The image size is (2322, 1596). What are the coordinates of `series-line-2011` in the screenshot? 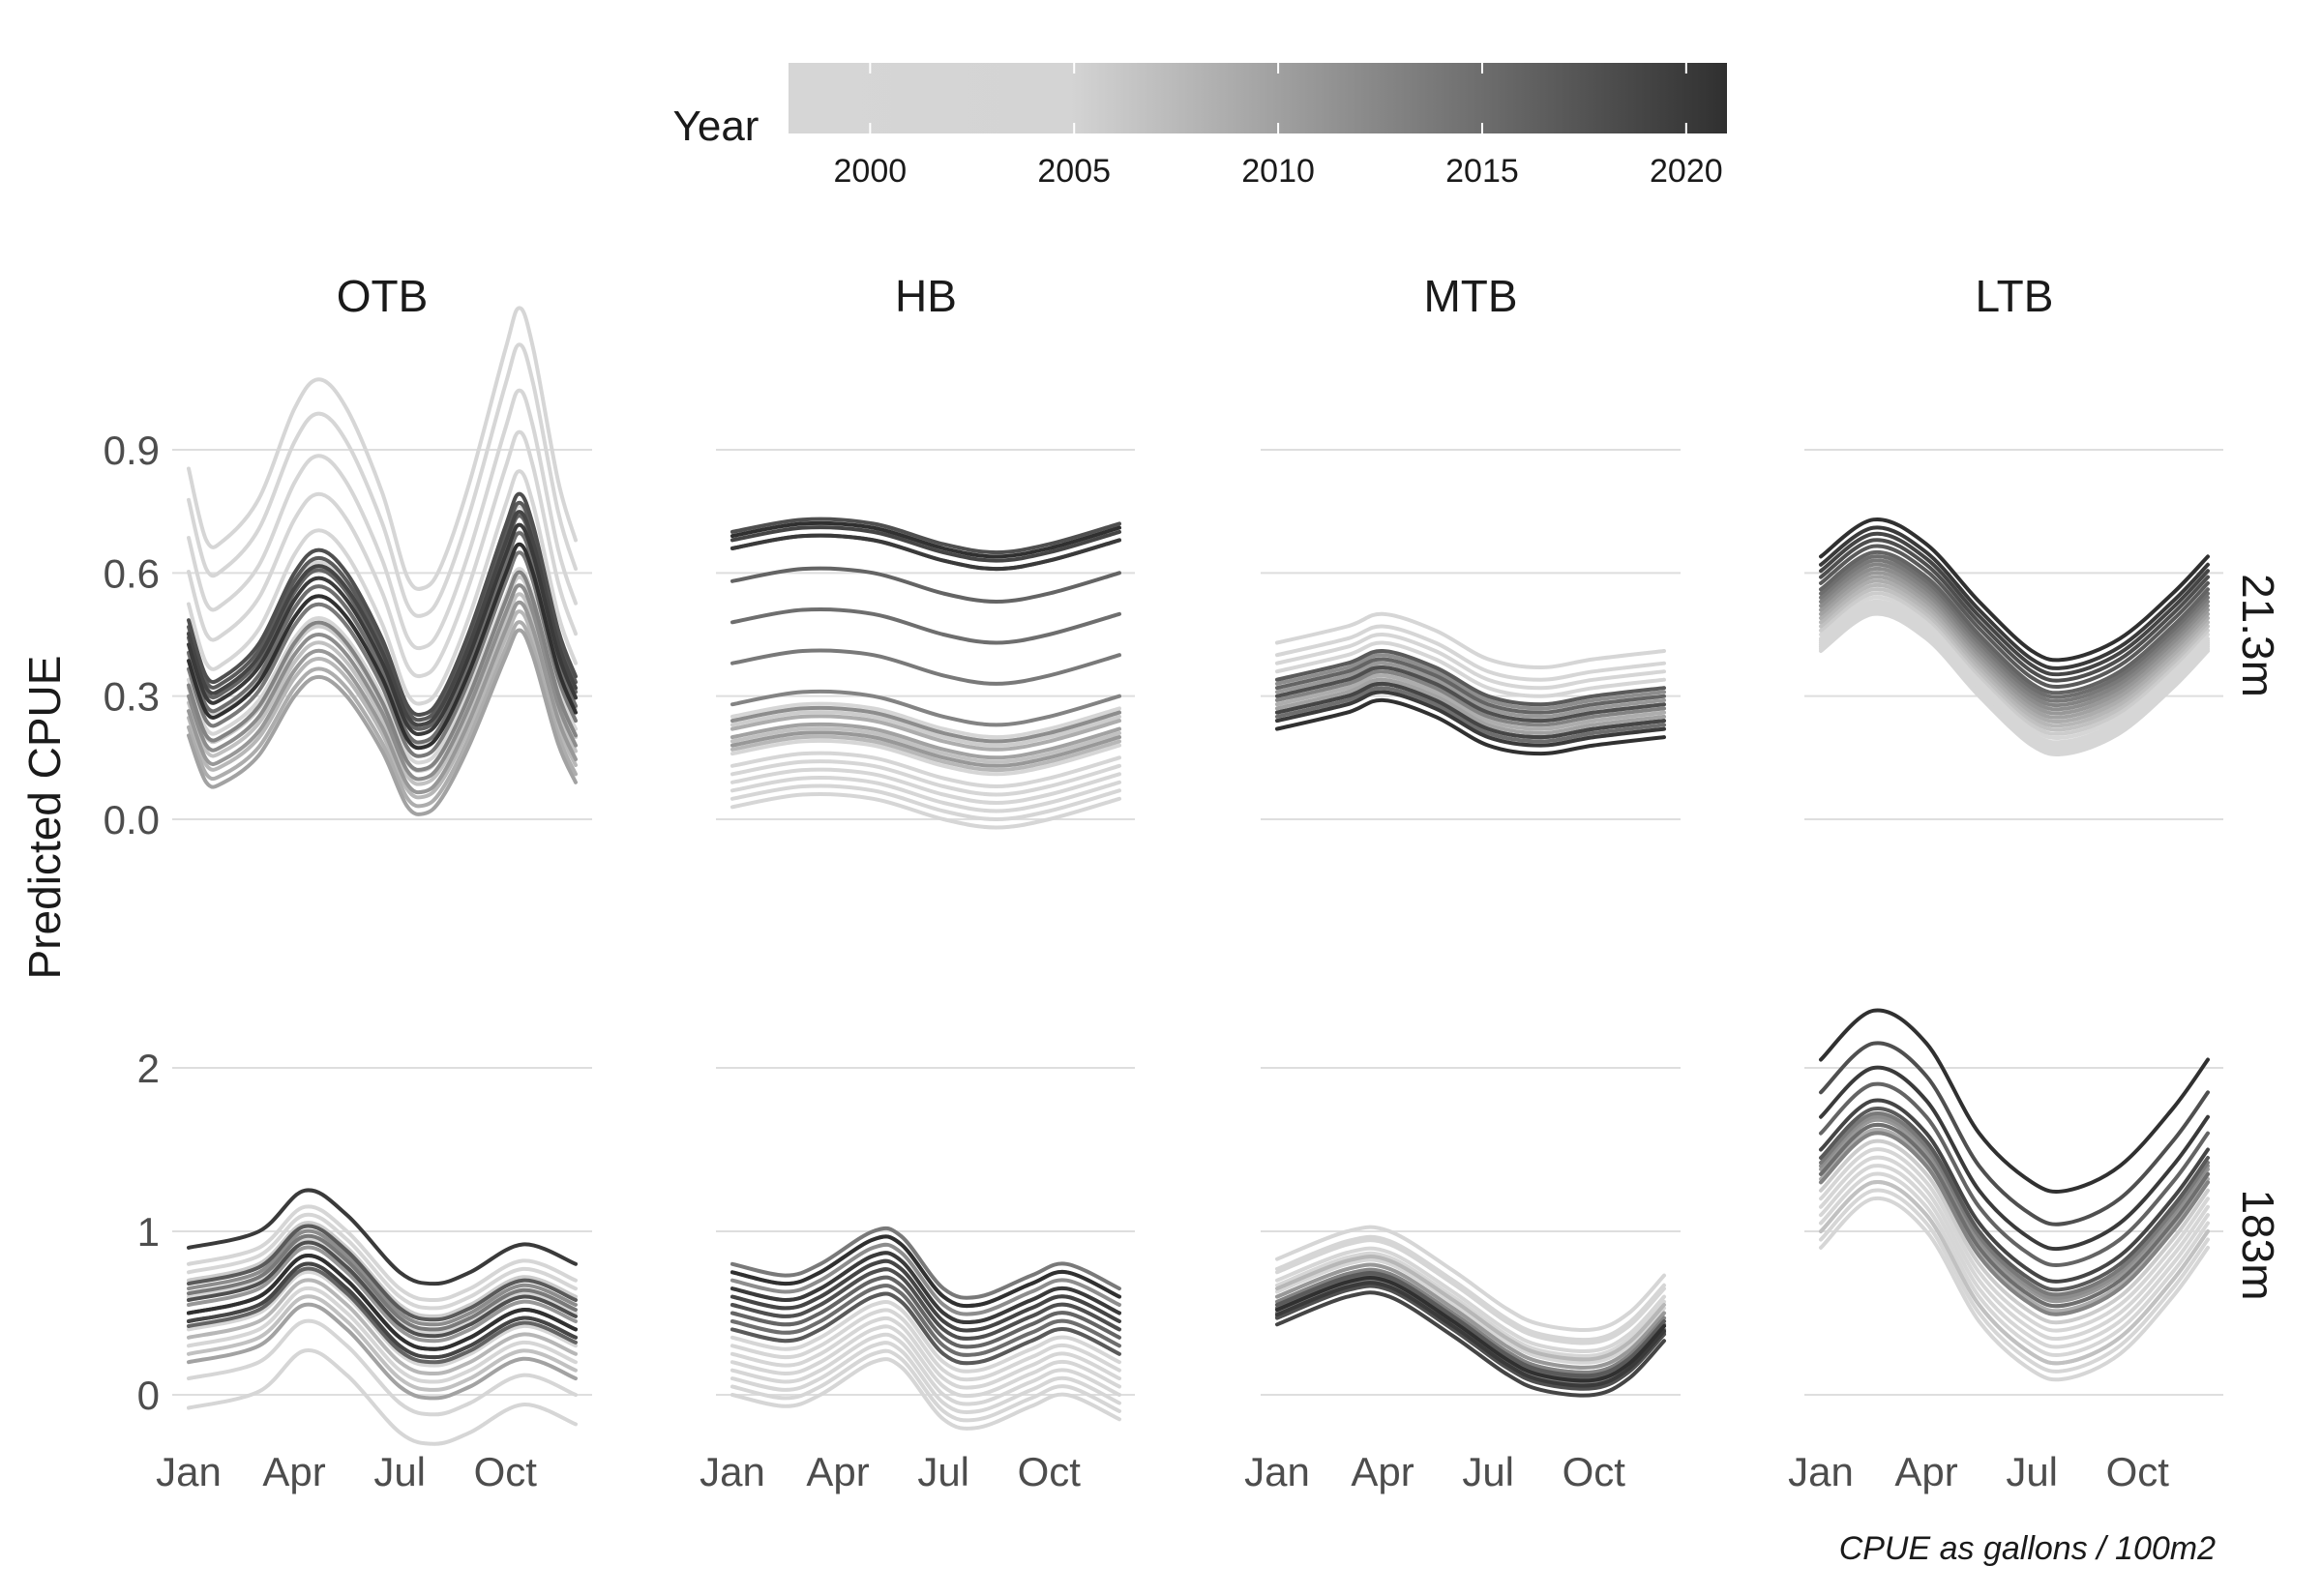 It's located at (1470, 690).